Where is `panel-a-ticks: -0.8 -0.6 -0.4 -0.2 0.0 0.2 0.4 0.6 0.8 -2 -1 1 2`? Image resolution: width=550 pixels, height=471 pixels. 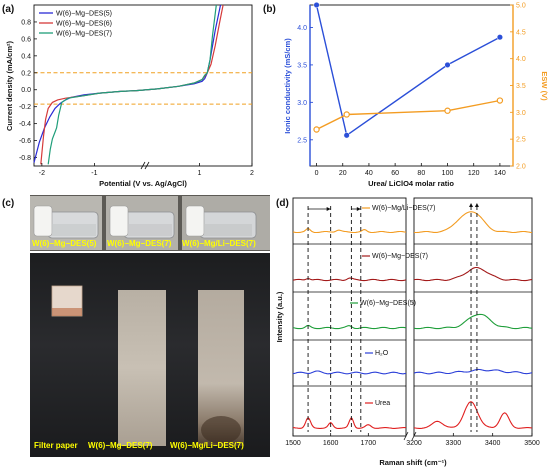 panel-a-ticks: -0.8 -0.6 -0.4 -0.2 0.0 0.2 0.4 0.6 0.8 -2 -1 1 2 is located at coordinates (136, 98).